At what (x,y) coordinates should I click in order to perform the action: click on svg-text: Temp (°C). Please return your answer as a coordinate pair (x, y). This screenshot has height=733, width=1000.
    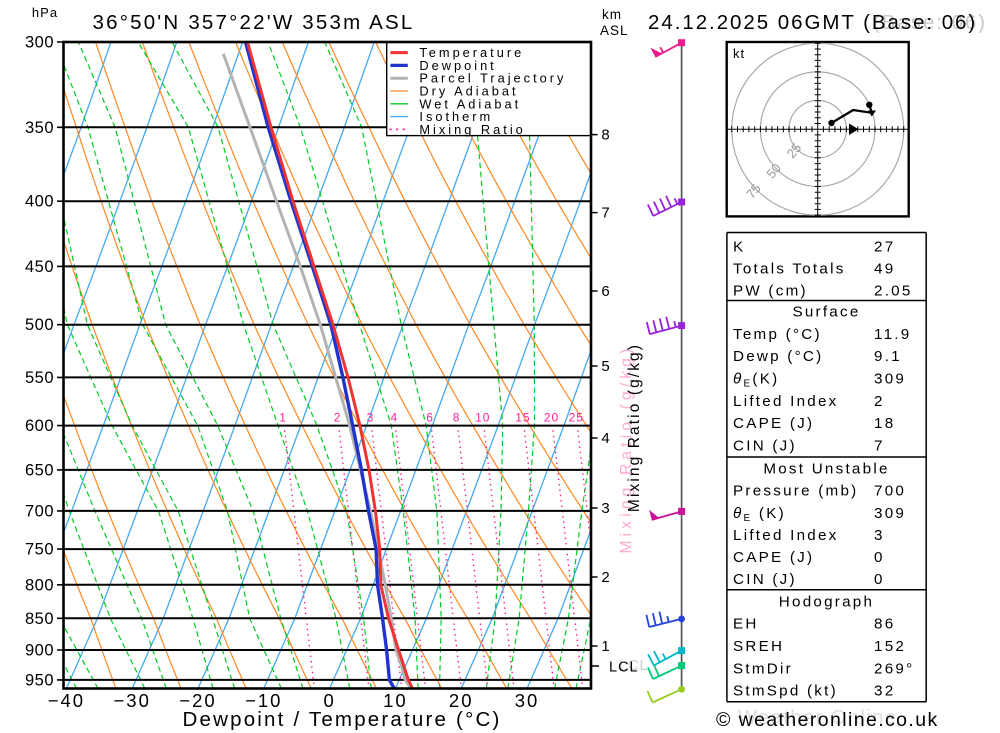
    Looking at the image, I should click on (777, 334).